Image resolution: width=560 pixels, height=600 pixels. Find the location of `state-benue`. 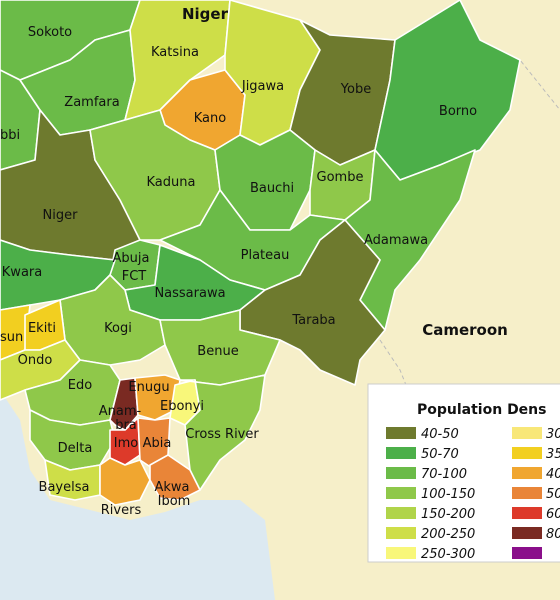

state-benue is located at coordinates (220, 347).